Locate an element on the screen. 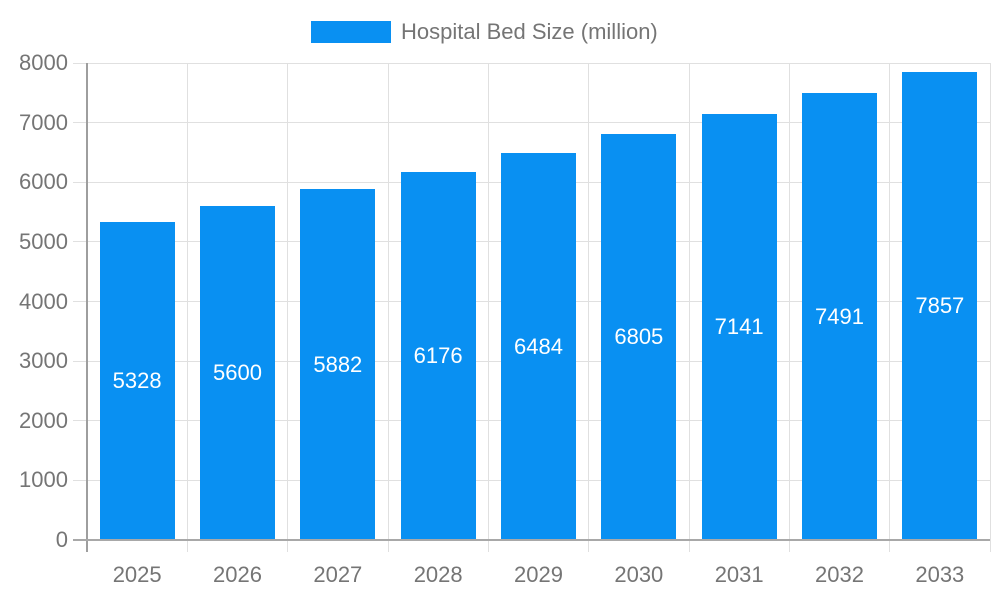 Image resolution: width=1000 pixels, height=600 pixels. y-axis-tick-label: 4000 is located at coordinates (43, 301).